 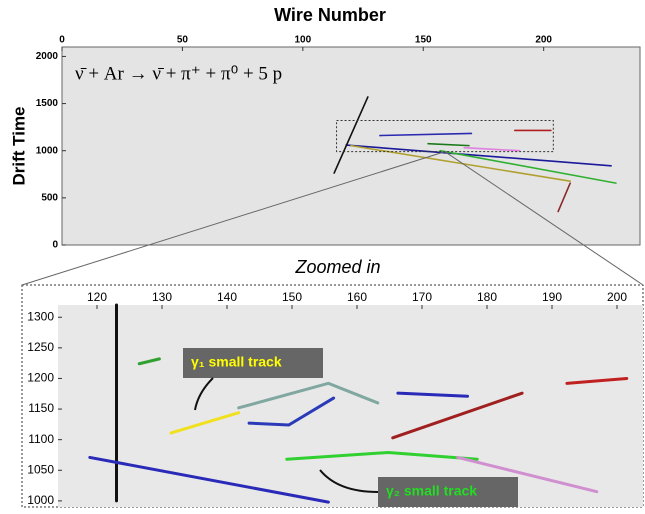 What do you see at coordinates (236, 362) in the screenshot?
I see `annotation-text: γ₁ small track` at bounding box center [236, 362].